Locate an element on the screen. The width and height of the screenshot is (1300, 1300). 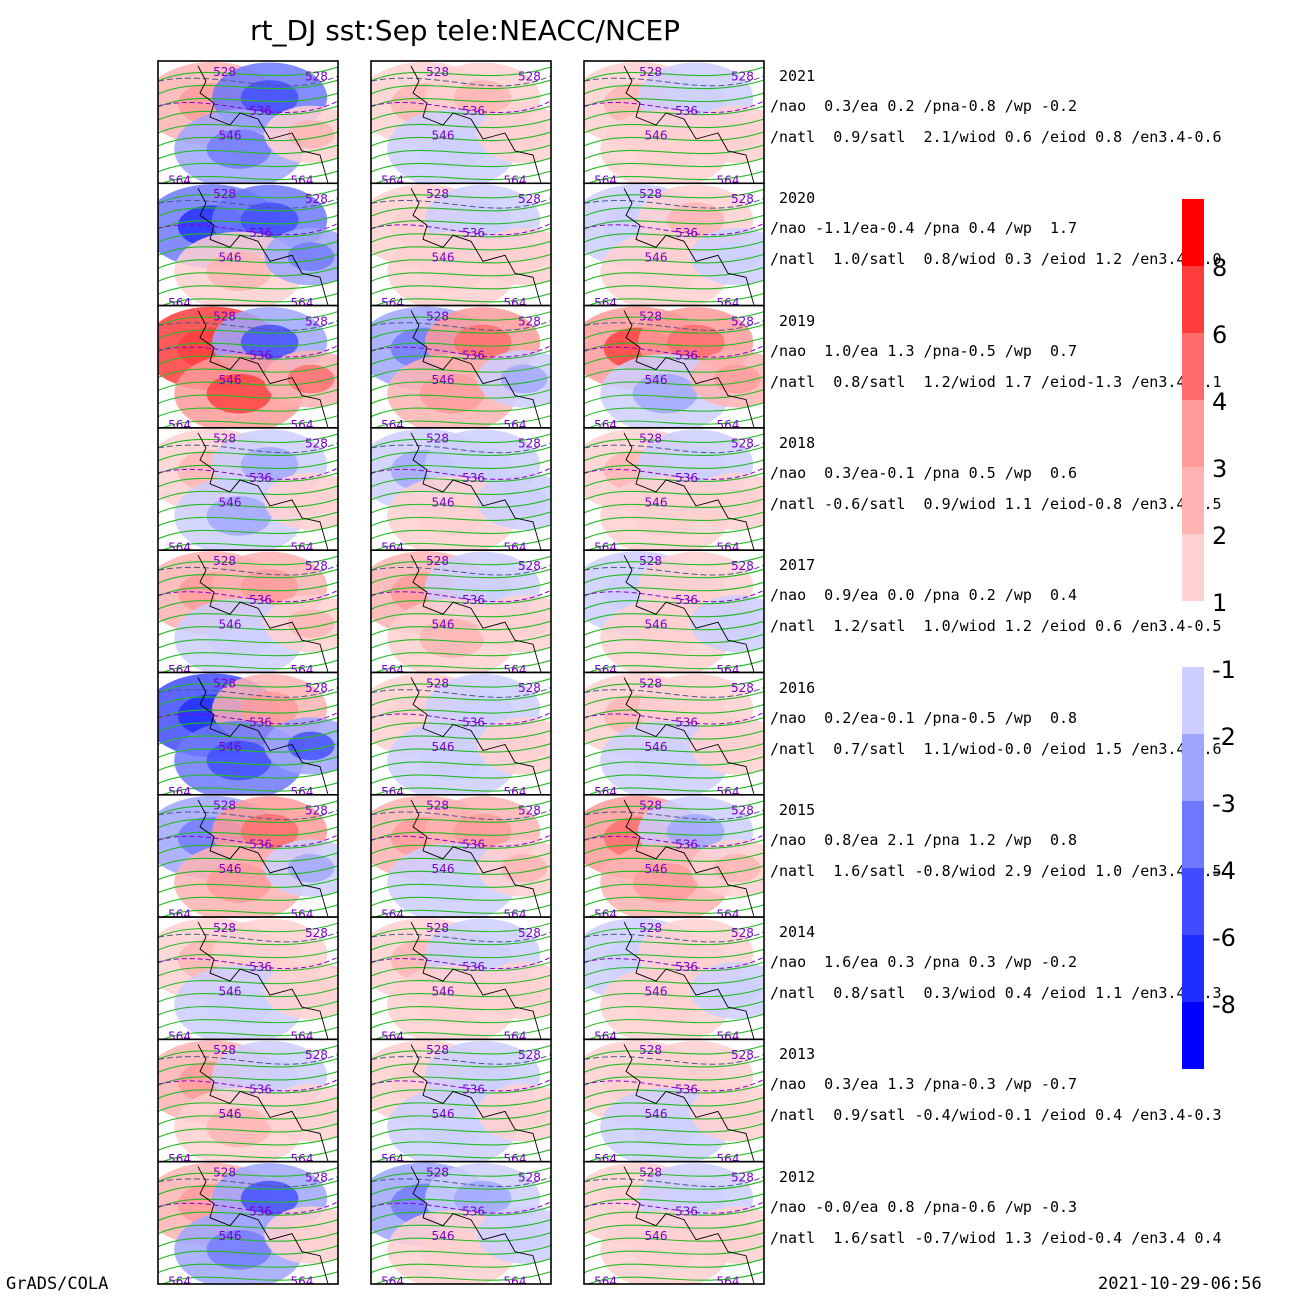
colorbar-tick: -1 is located at coordinates (1224, 670).